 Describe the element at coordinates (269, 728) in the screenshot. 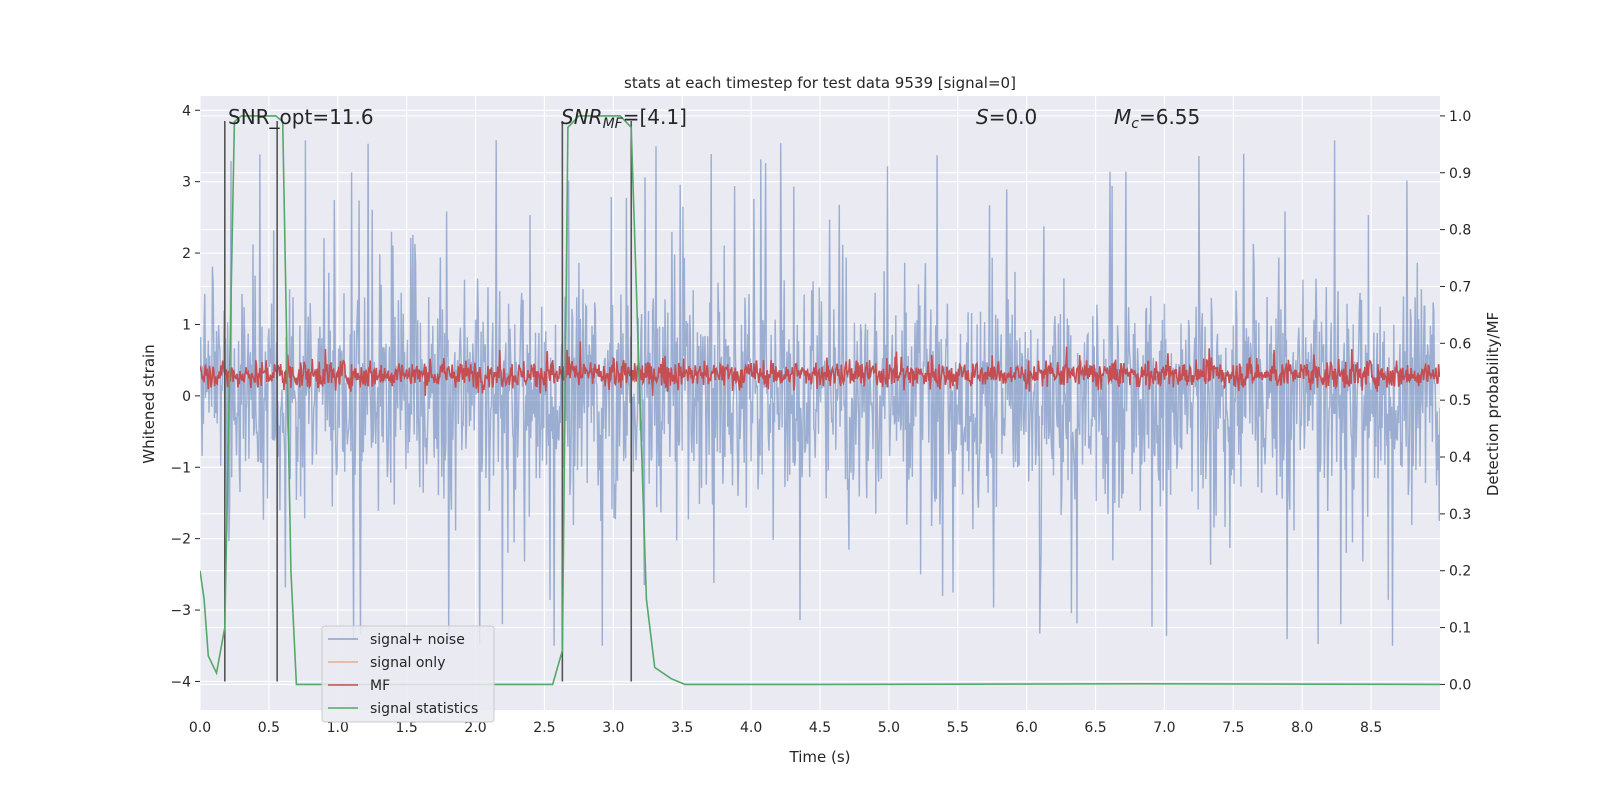

I see `x-tick-label: 0.5` at that location.